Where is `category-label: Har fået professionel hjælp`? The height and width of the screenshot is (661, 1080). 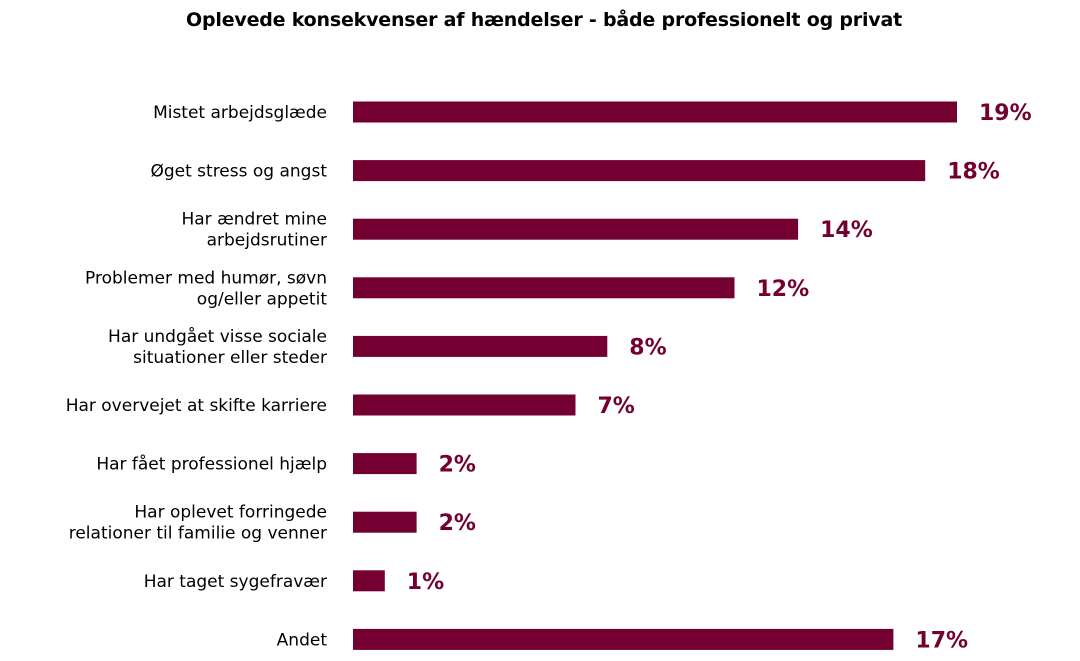 category-label: Har fået professionel hjælp is located at coordinates (211, 464).